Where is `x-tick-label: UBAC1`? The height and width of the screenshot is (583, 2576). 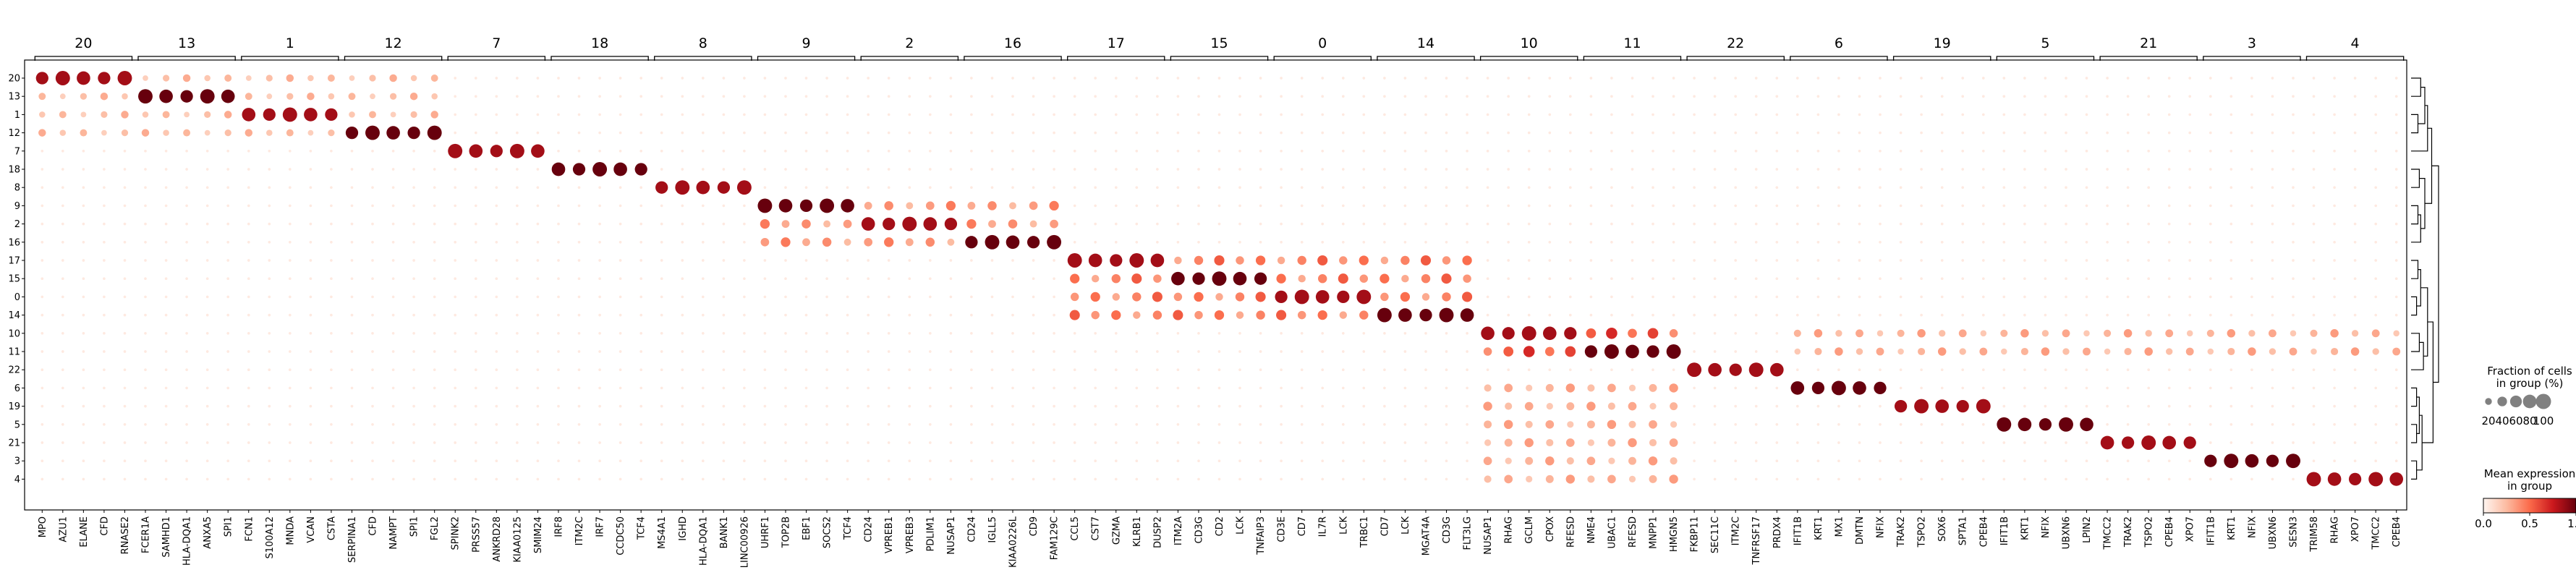
x-tick-label: UBAC1 is located at coordinates (1612, 532).